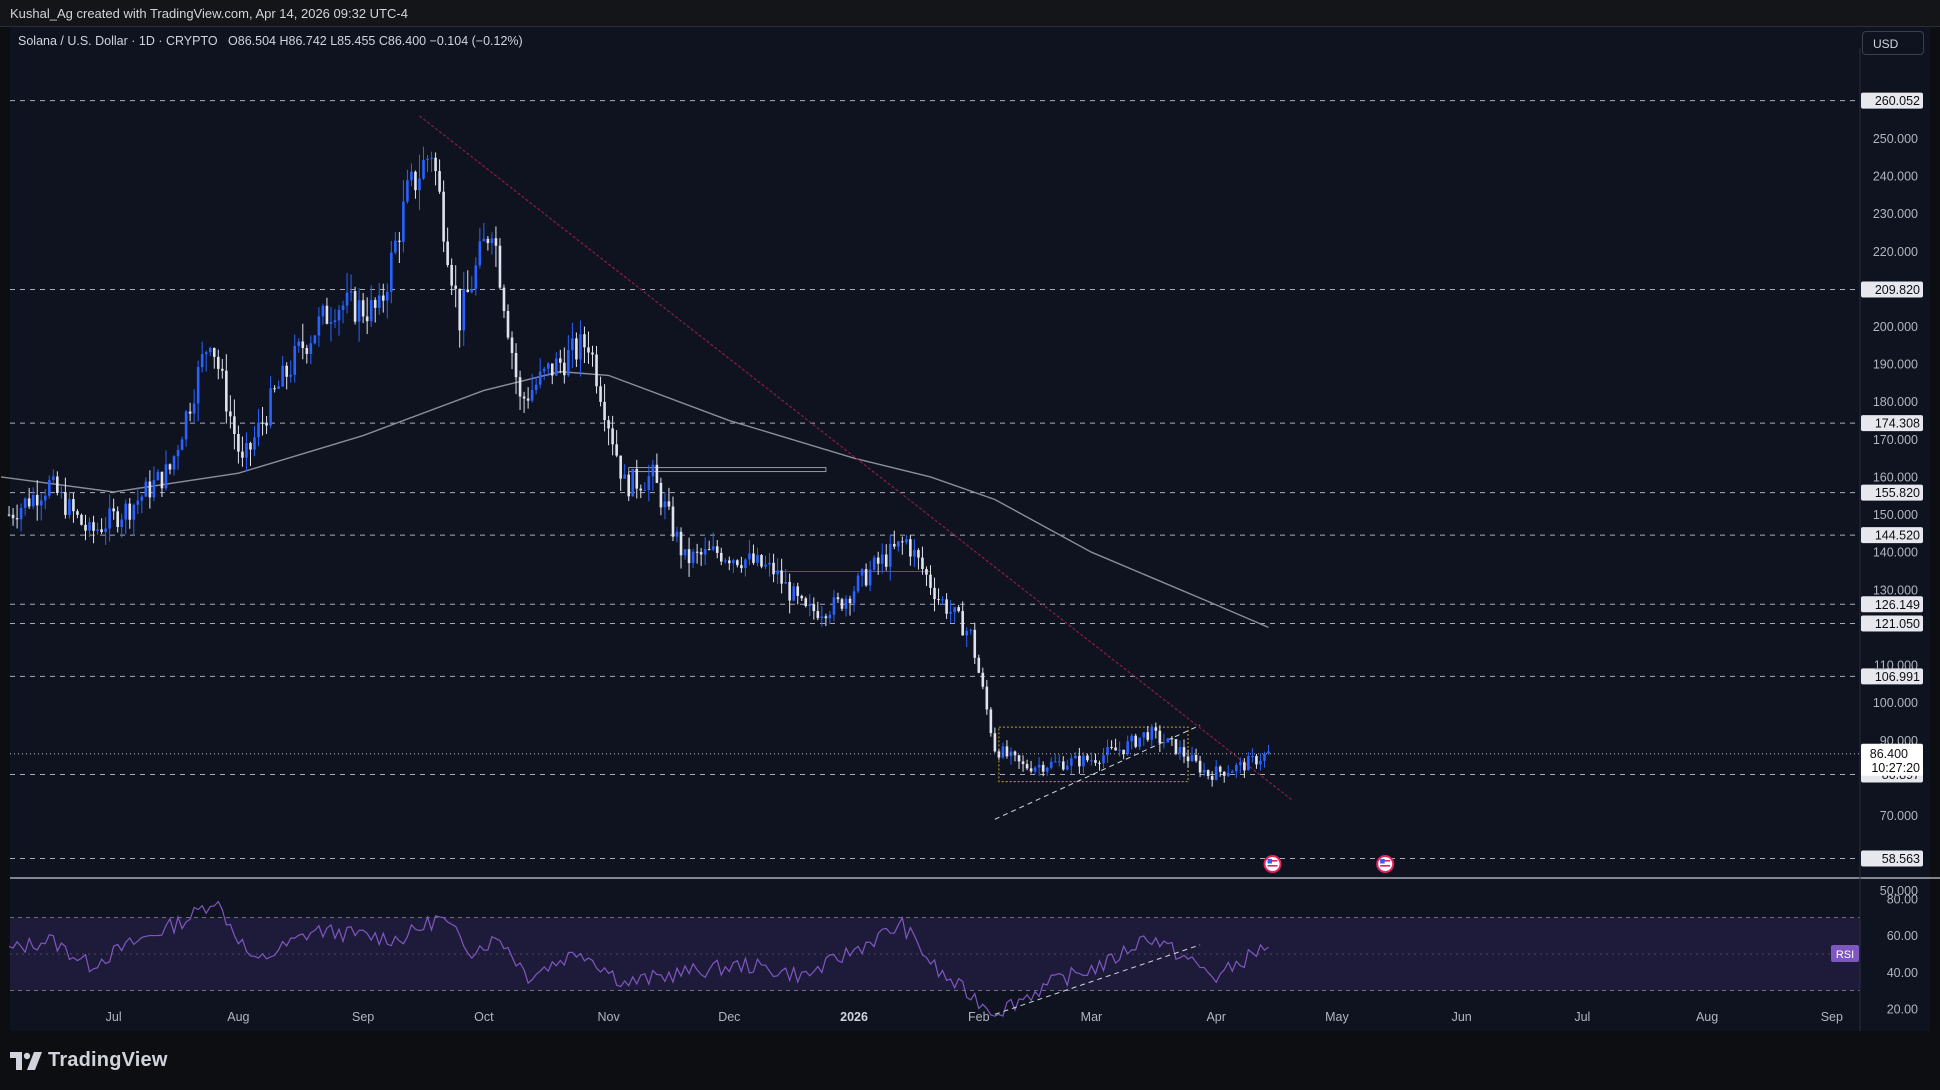  What do you see at coordinates (970, 1060) in the screenshot?
I see `footer` at bounding box center [970, 1060].